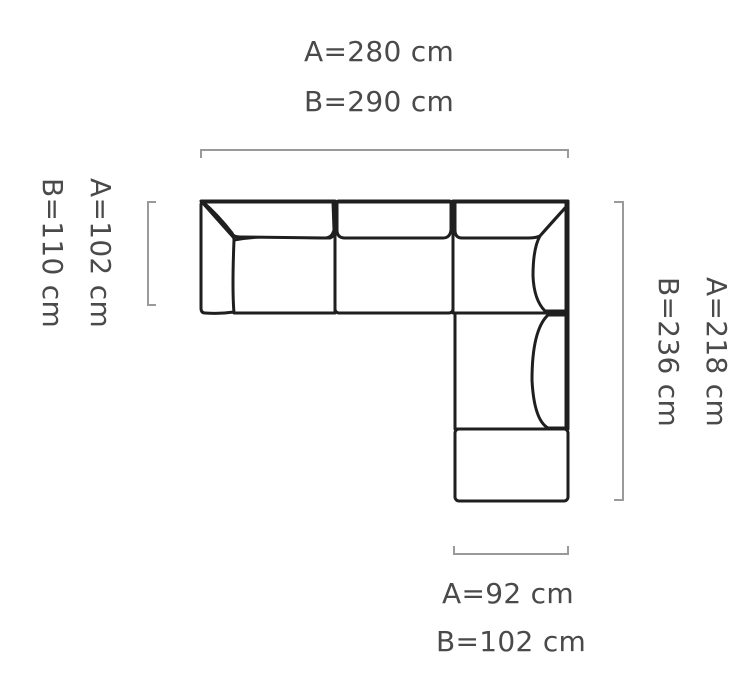 The height and width of the screenshot is (676, 750). Describe the element at coordinates (508, 593) in the screenshot. I see `bottom-width-a-label: A=92 cm` at that location.